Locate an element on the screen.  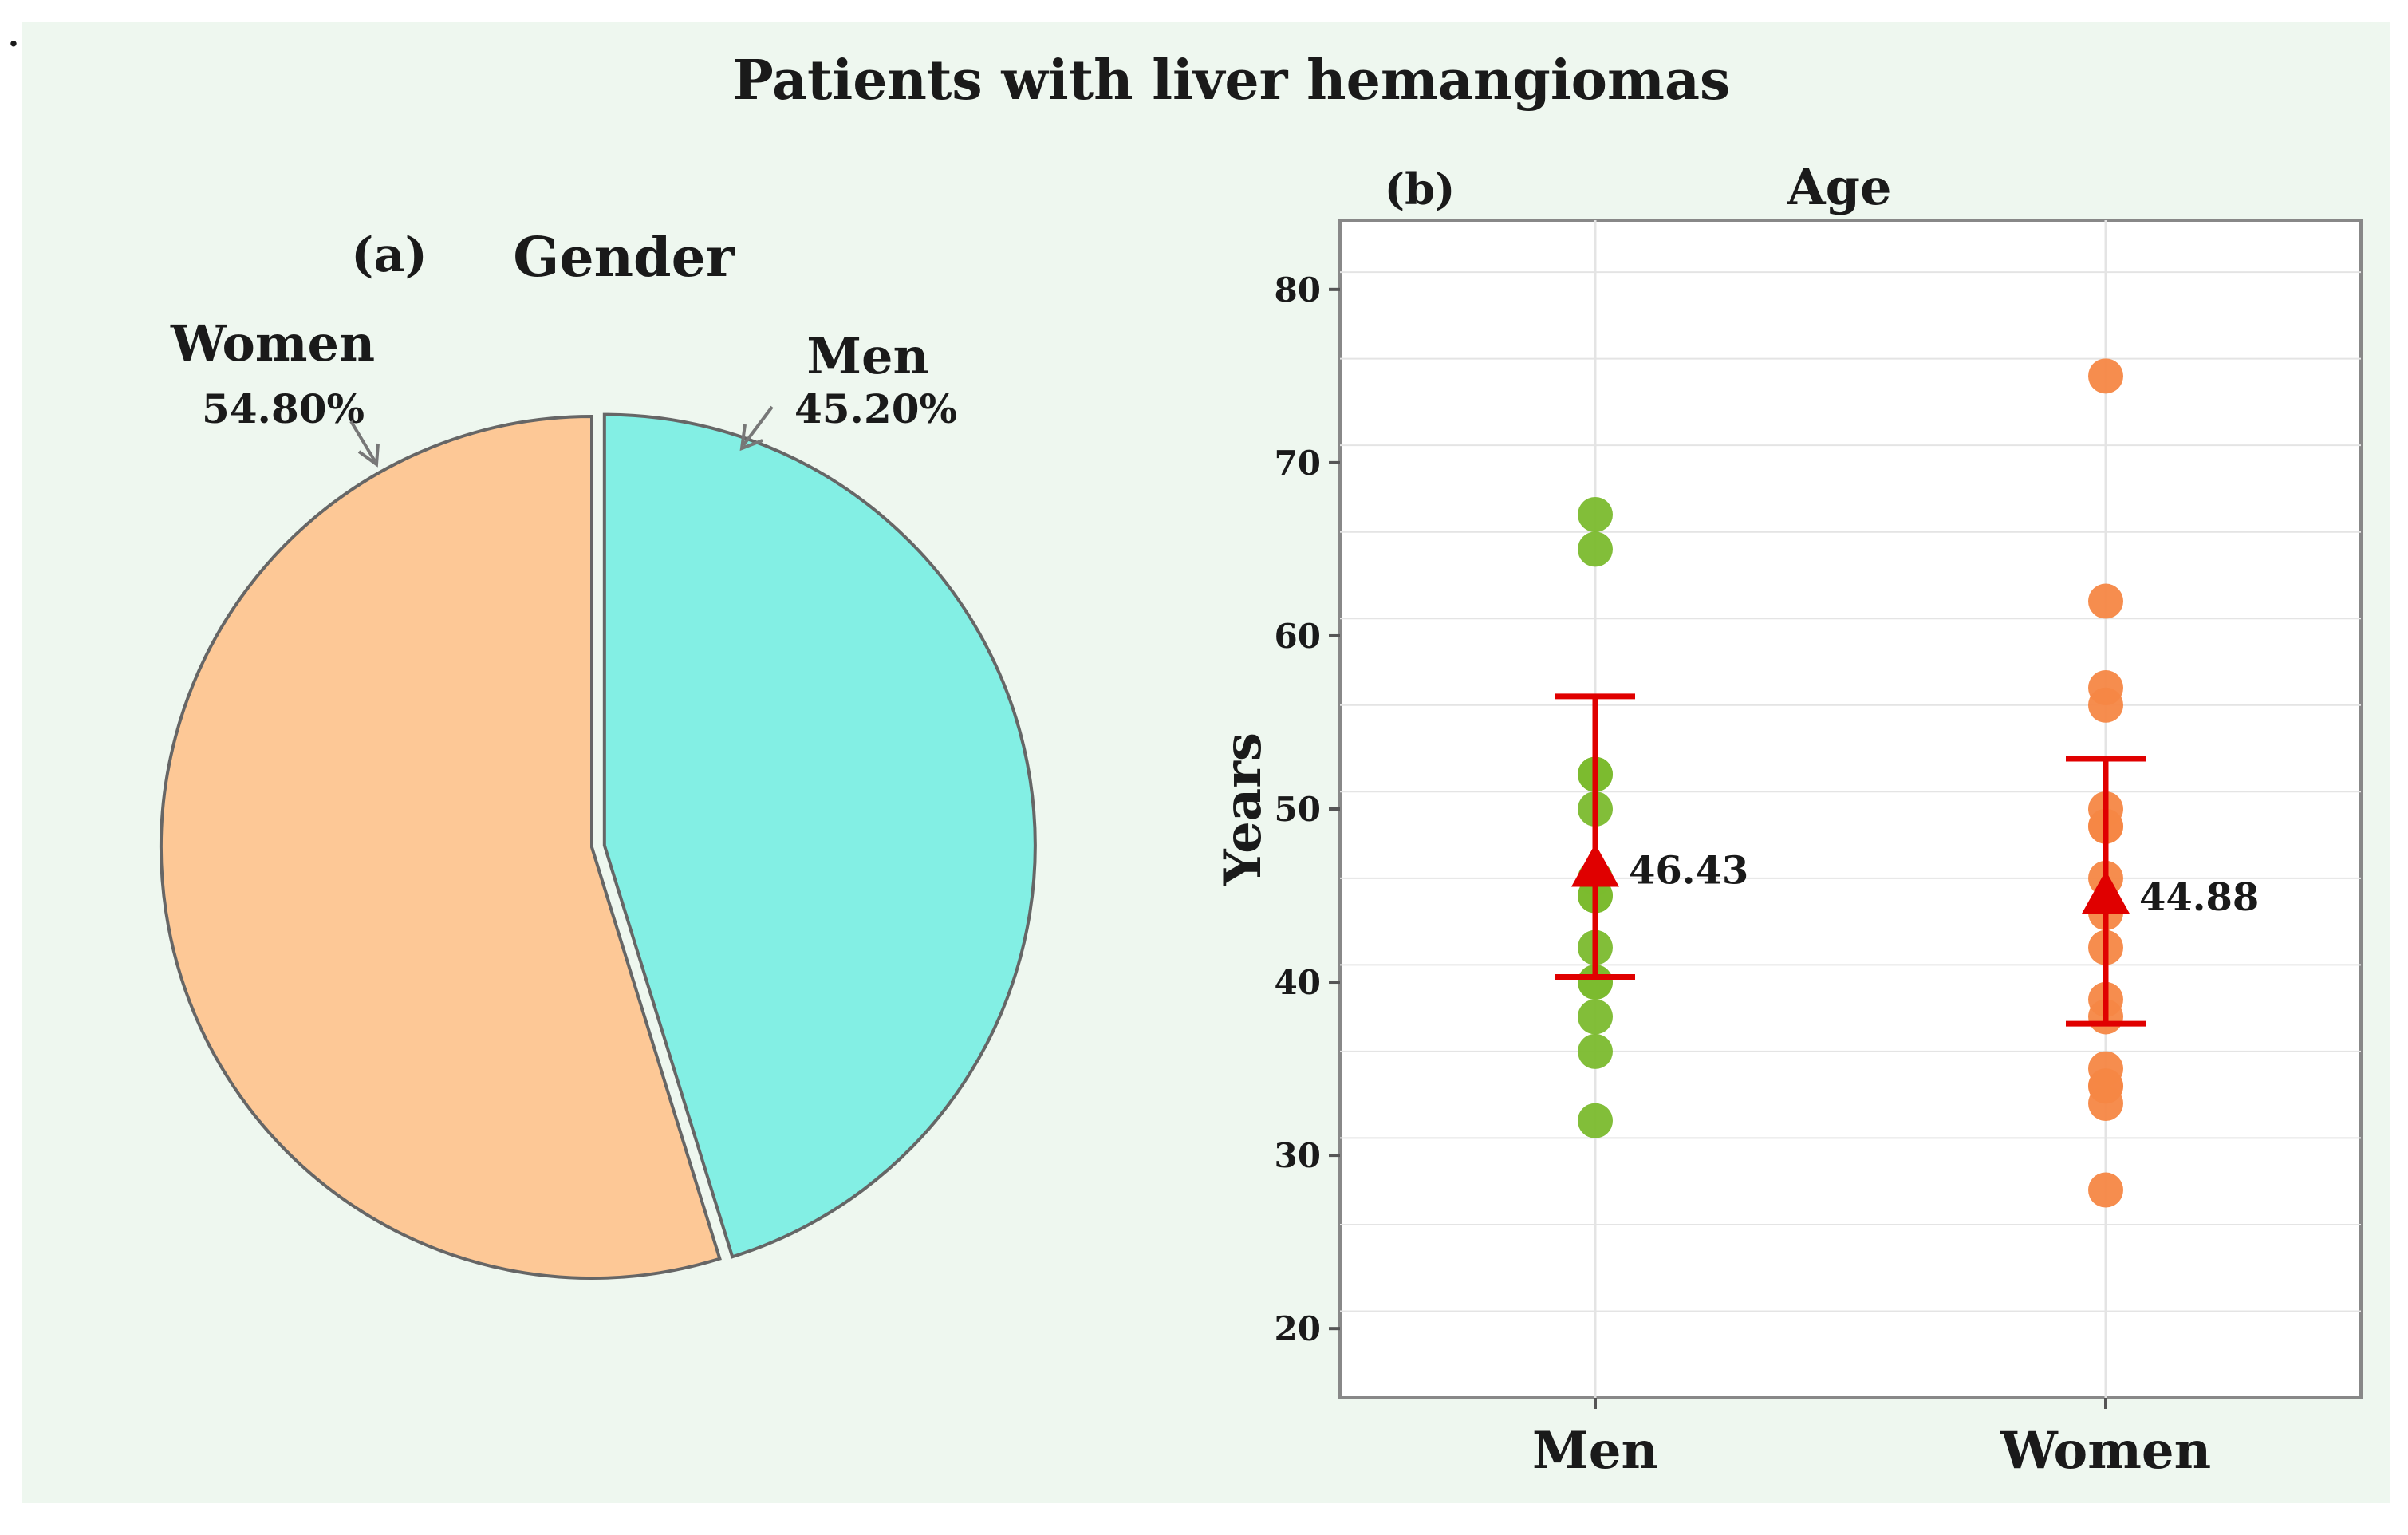
y-tick-label: 50 is located at coordinates (1298, 809).